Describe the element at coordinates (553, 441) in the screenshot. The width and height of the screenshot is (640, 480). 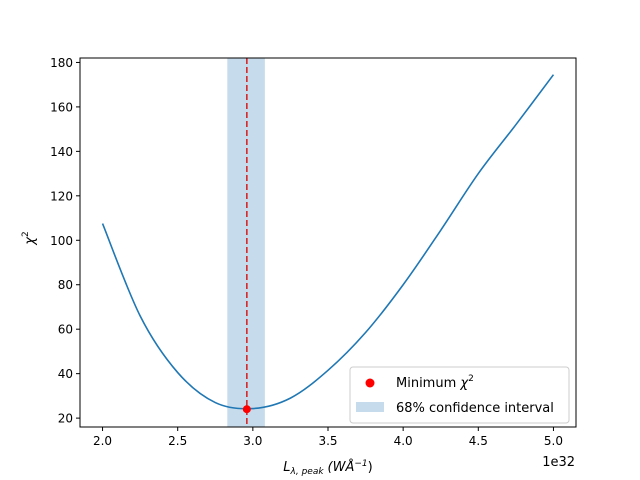
I see `x-tick-label: 5.0` at that location.